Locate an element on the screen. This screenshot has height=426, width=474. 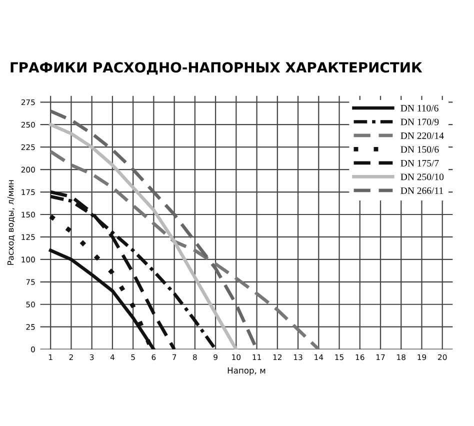
legend-label: DN 150/6 is located at coordinates (419, 149).